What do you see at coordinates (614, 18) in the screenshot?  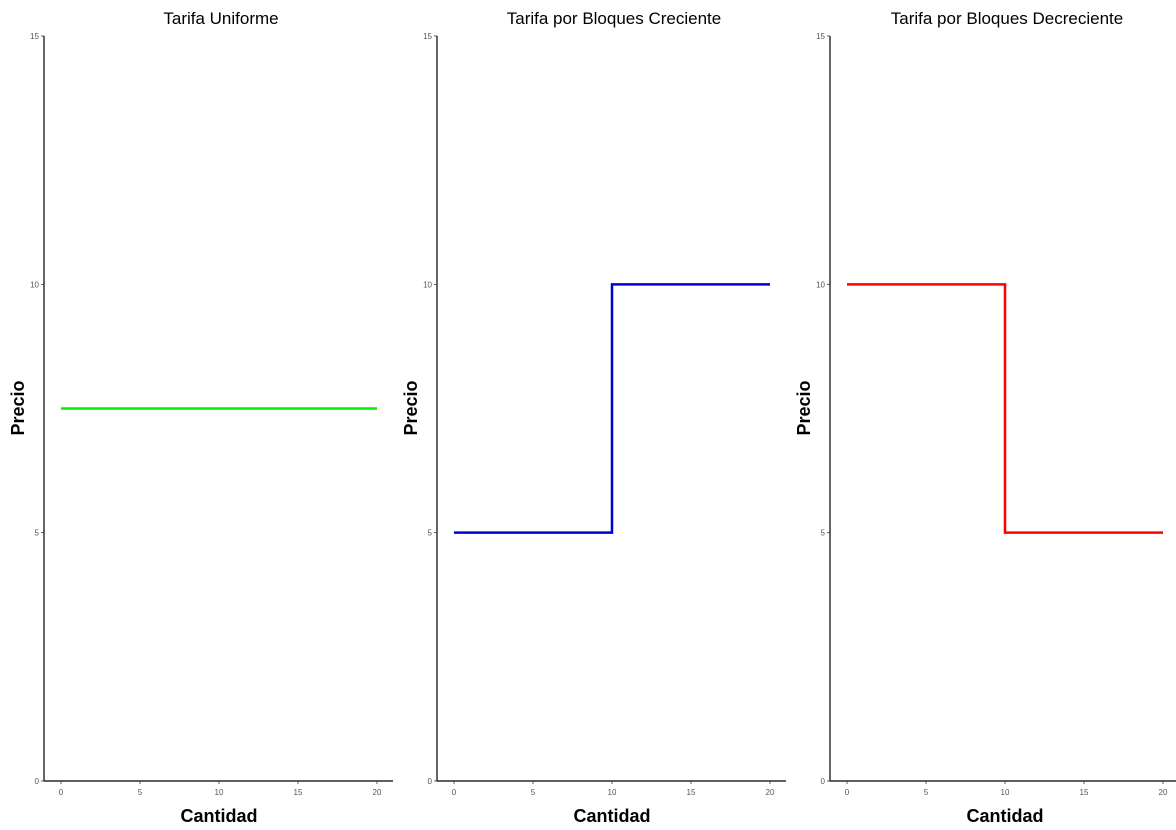 I see `chart-title: Tarifa por Bloques Creciente` at bounding box center [614, 18].